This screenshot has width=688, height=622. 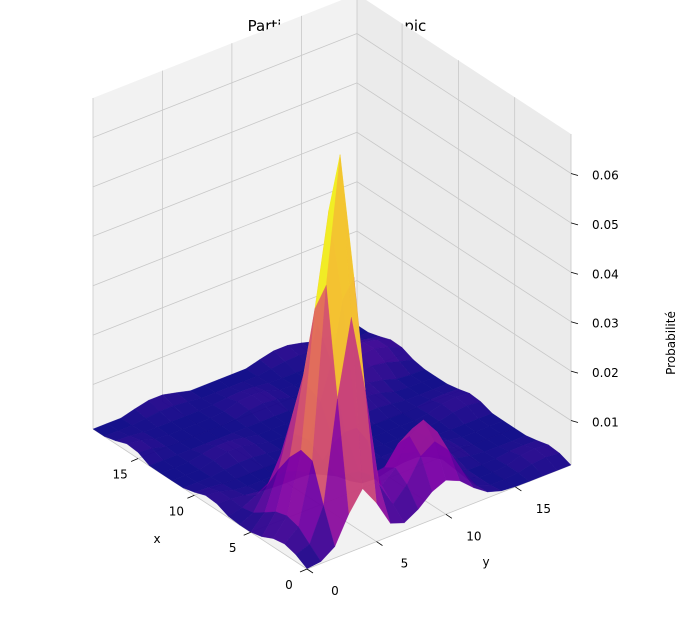 What do you see at coordinates (335, 591) in the screenshot?
I see `y-tick-label: 0` at bounding box center [335, 591].